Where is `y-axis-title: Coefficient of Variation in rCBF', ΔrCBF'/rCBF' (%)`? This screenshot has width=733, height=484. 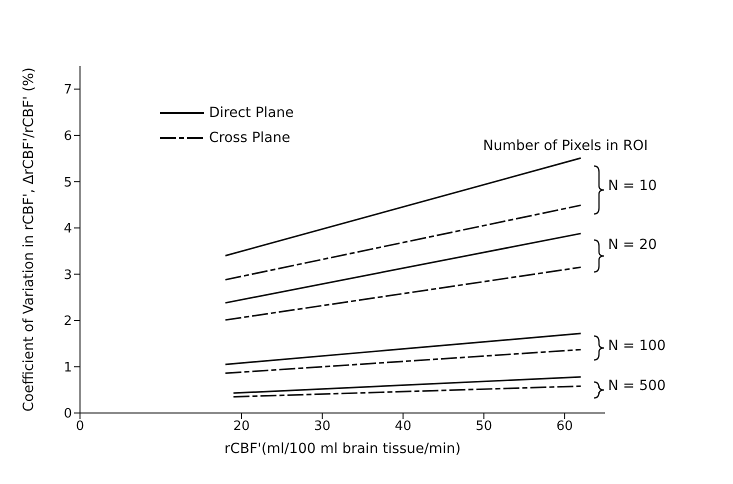
y-axis-title: Coefficient of Variation in rCBF', ΔrCBF'/rCBF' (%) is located at coordinates (28, 239).